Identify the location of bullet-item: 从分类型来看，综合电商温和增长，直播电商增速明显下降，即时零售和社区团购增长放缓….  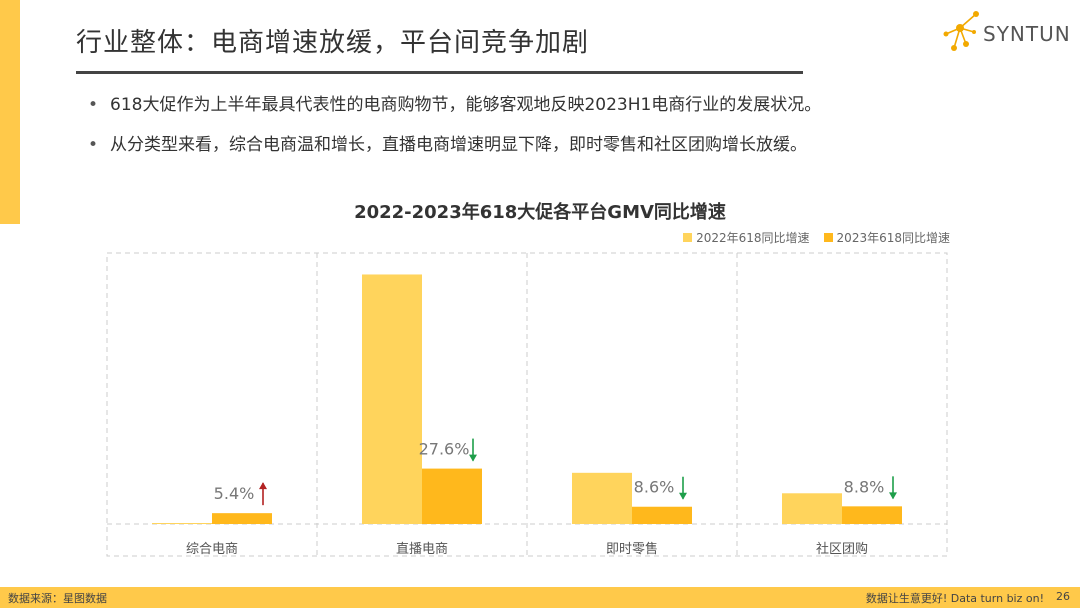
(454, 152).